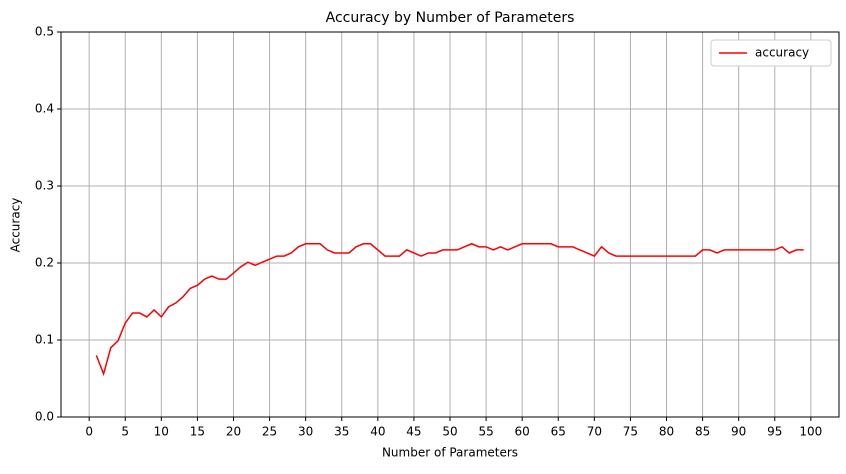  What do you see at coordinates (413, 432) in the screenshot?
I see `x-tick-label: 45` at bounding box center [413, 432].